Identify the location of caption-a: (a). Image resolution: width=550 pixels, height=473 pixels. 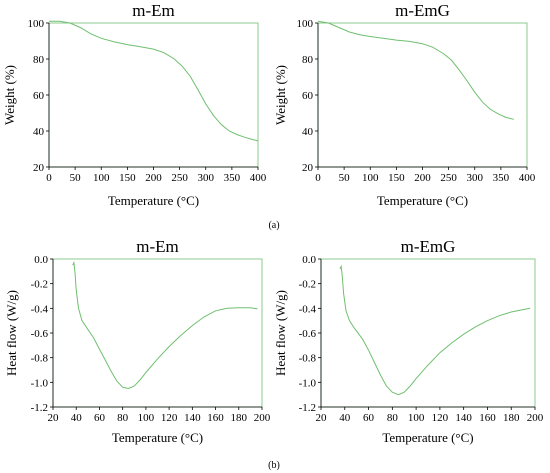
(273, 225).